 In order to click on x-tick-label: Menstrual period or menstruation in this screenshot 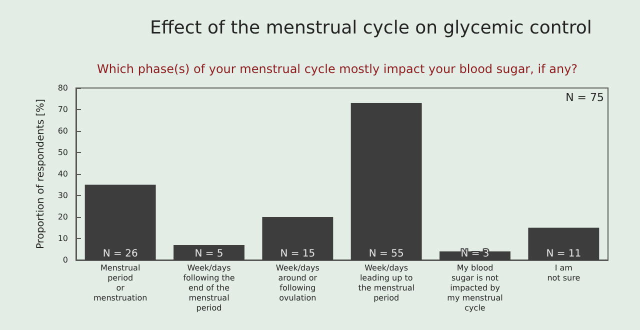, I will do `click(120, 283)`.